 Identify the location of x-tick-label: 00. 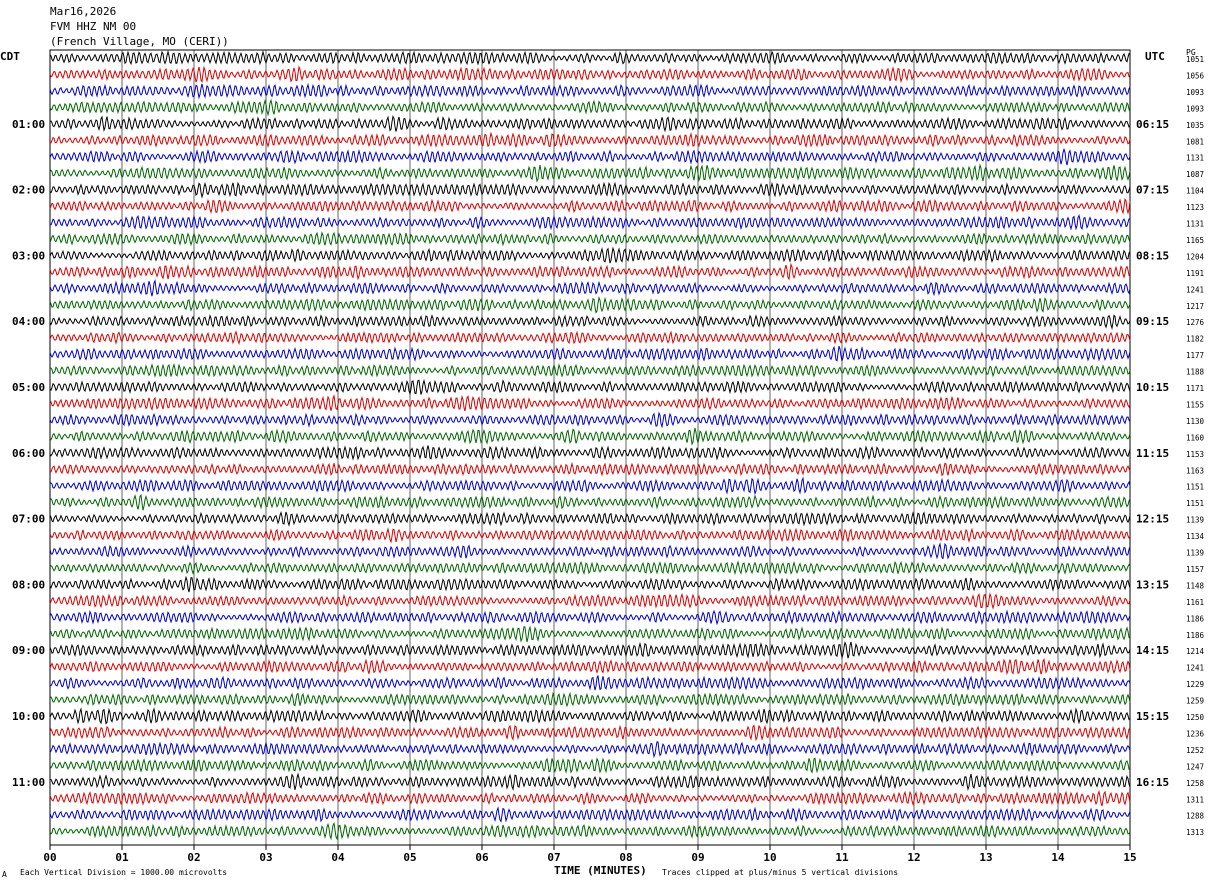
(49, 857).